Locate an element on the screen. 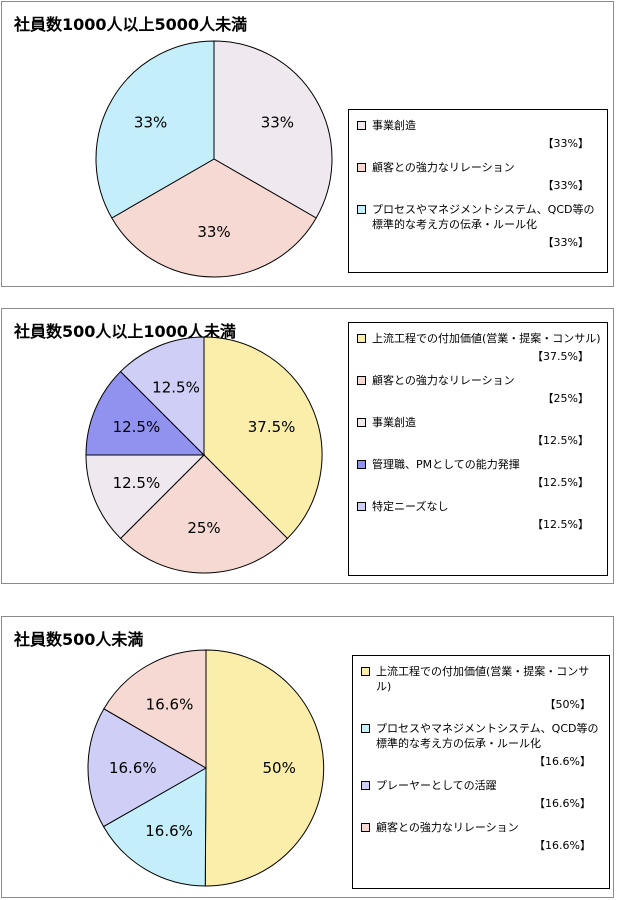 This screenshot has height=900, width=617. legend-item: 事業創造【33%】 is located at coordinates (479, 134).